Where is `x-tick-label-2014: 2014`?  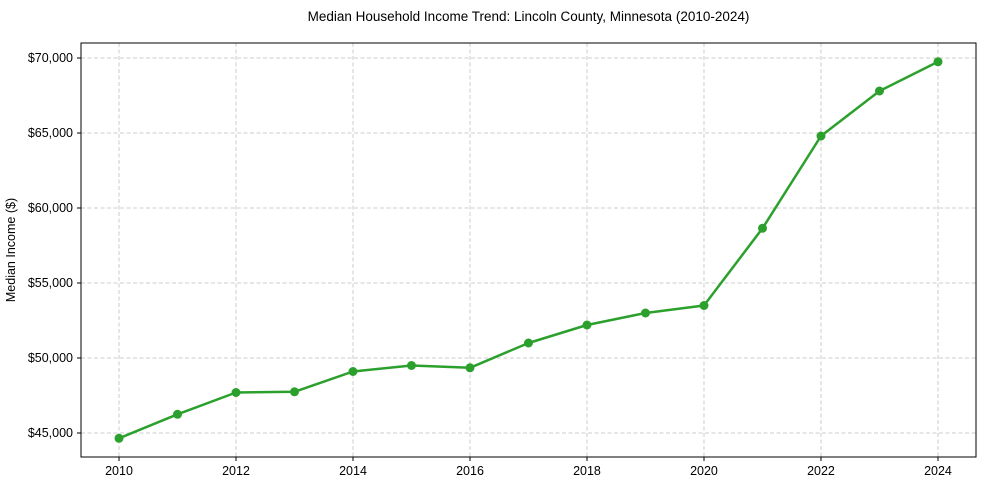 x-tick-label-2014: 2014 is located at coordinates (353, 471).